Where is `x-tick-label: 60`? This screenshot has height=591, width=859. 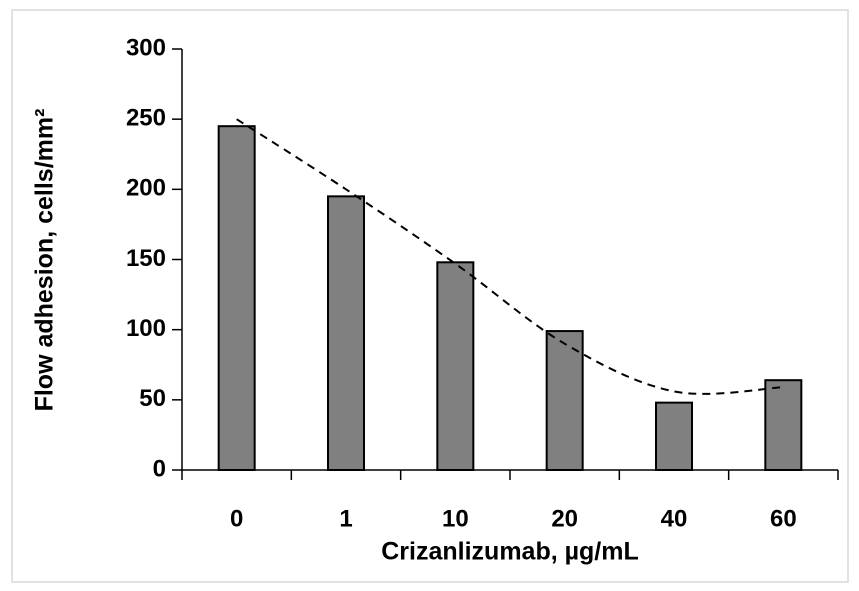
x-tick-label: 60 is located at coordinates (783, 518).